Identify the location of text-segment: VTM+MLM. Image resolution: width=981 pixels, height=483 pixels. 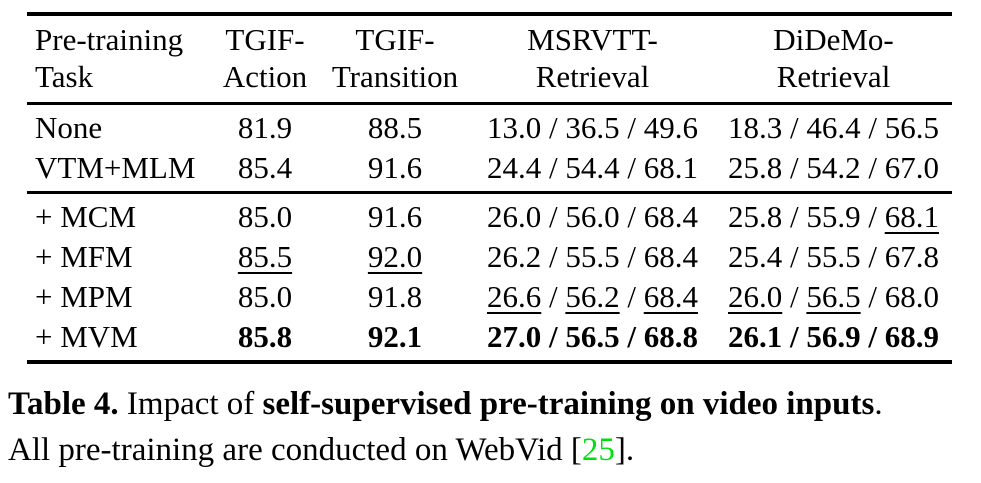
(115, 167).